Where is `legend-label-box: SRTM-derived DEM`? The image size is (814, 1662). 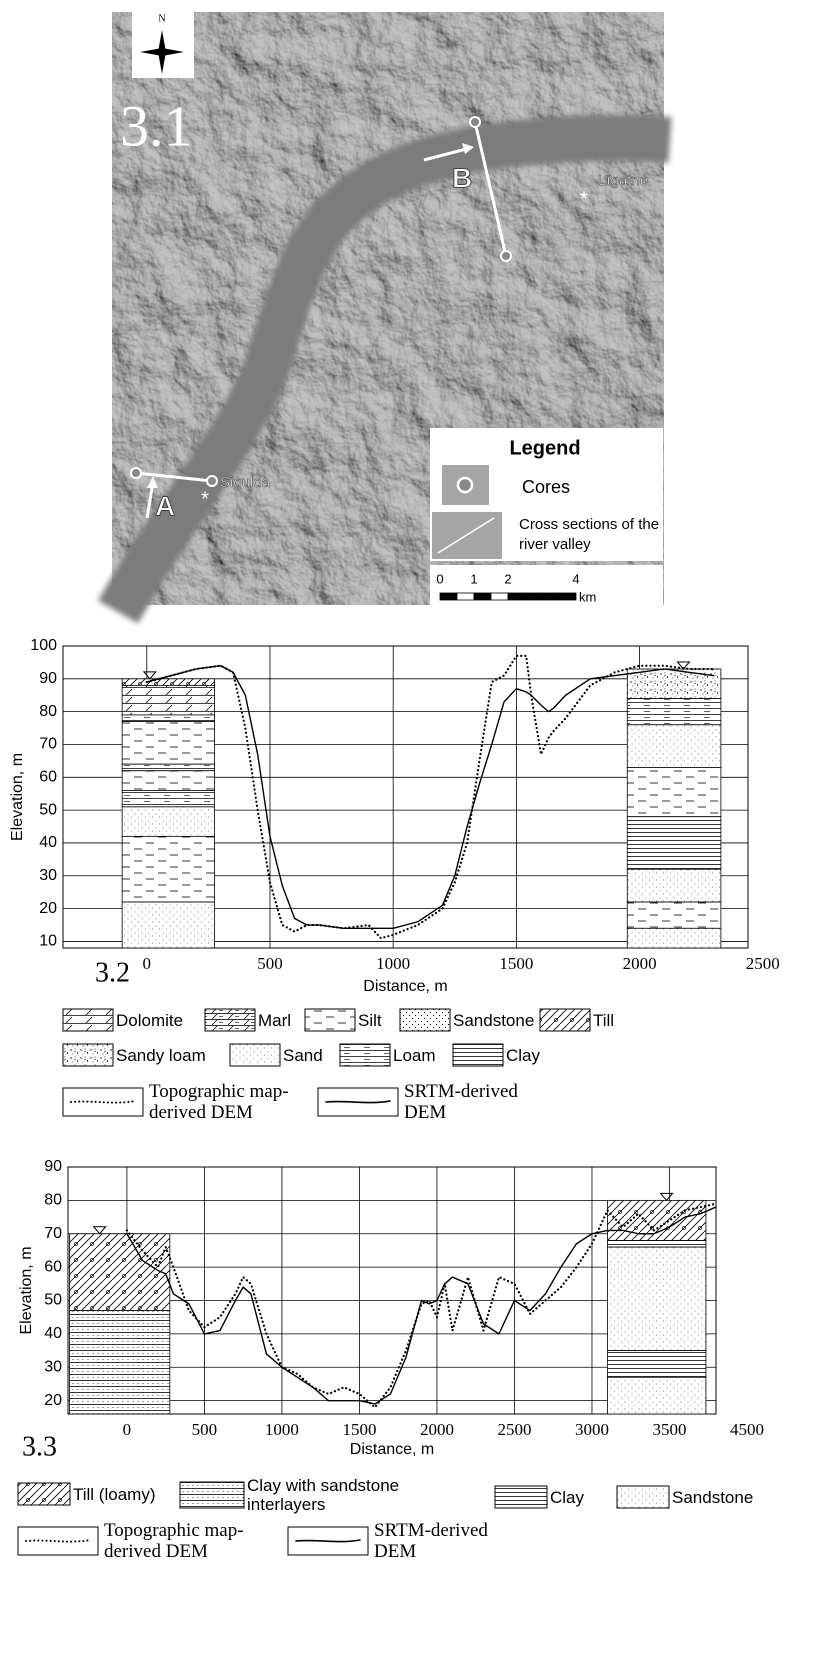
legend-label-box: SRTM-derived DEM is located at coordinates (461, 1102).